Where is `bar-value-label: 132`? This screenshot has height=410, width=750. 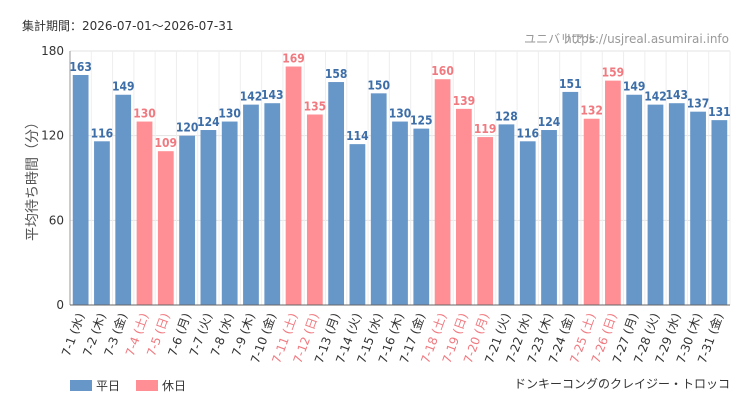 bar-value-label: 132 is located at coordinates (591, 111).